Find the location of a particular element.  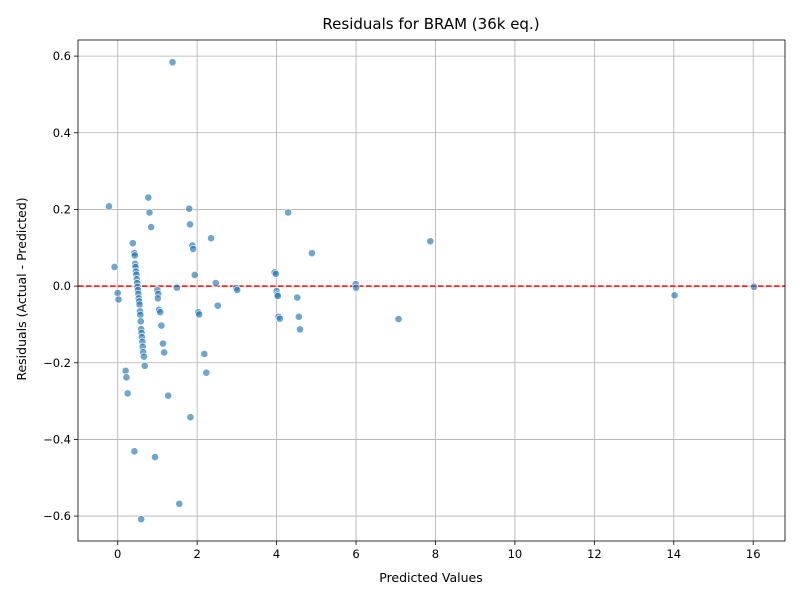

x-tick-label: 0 is located at coordinates (117, 554).